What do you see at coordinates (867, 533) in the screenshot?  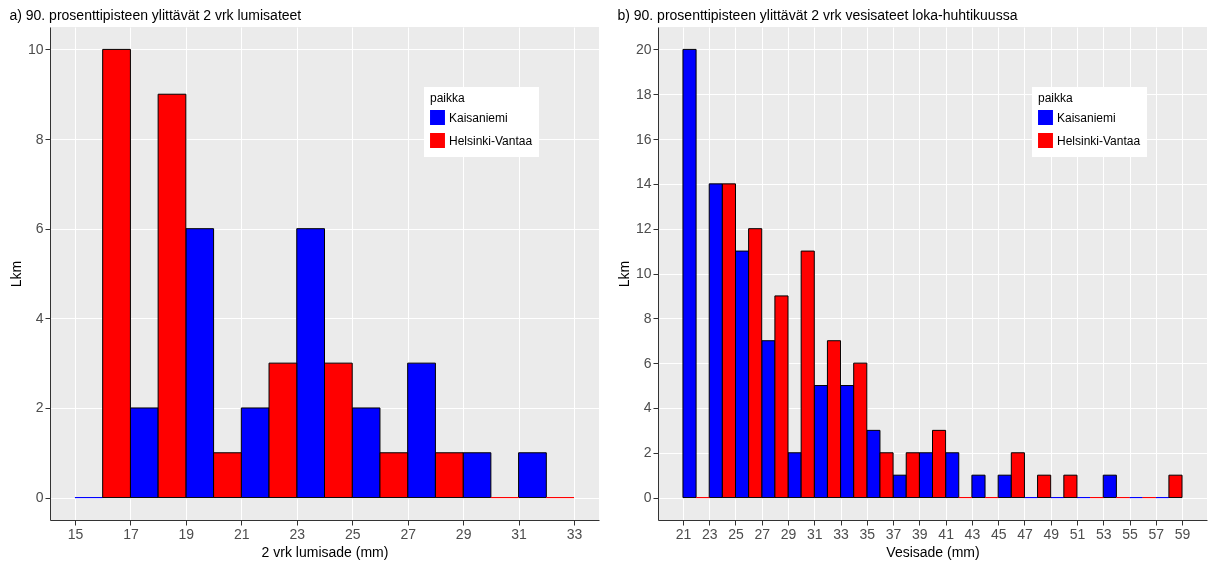 I see `x-tick-label: 35` at bounding box center [867, 533].